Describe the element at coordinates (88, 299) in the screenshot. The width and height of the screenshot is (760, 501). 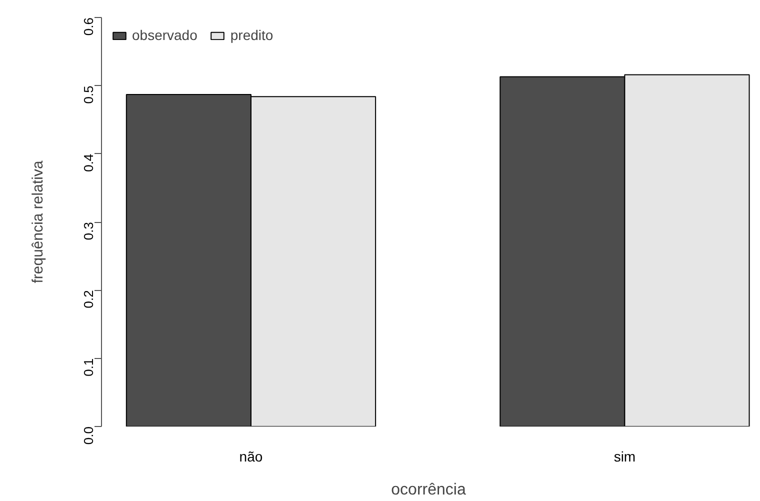
I see `y-tick-label: 0.2` at that location.